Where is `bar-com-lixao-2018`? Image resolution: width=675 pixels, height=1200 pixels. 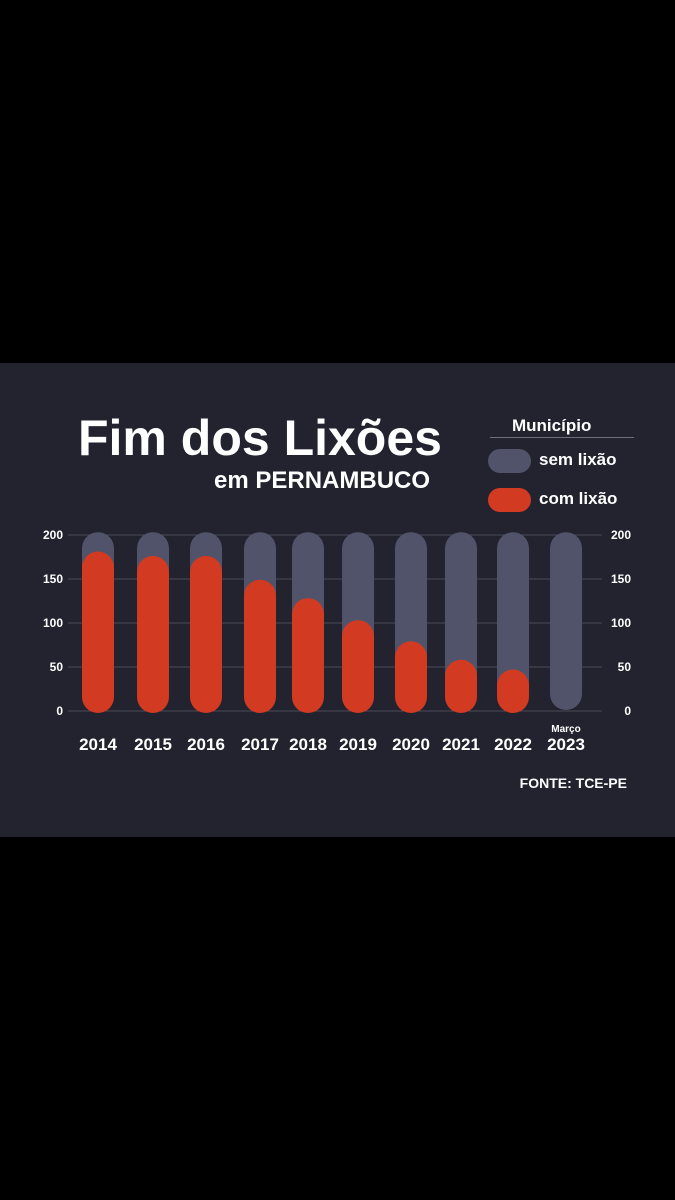 bar-com-lixao-2018 is located at coordinates (308, 655).